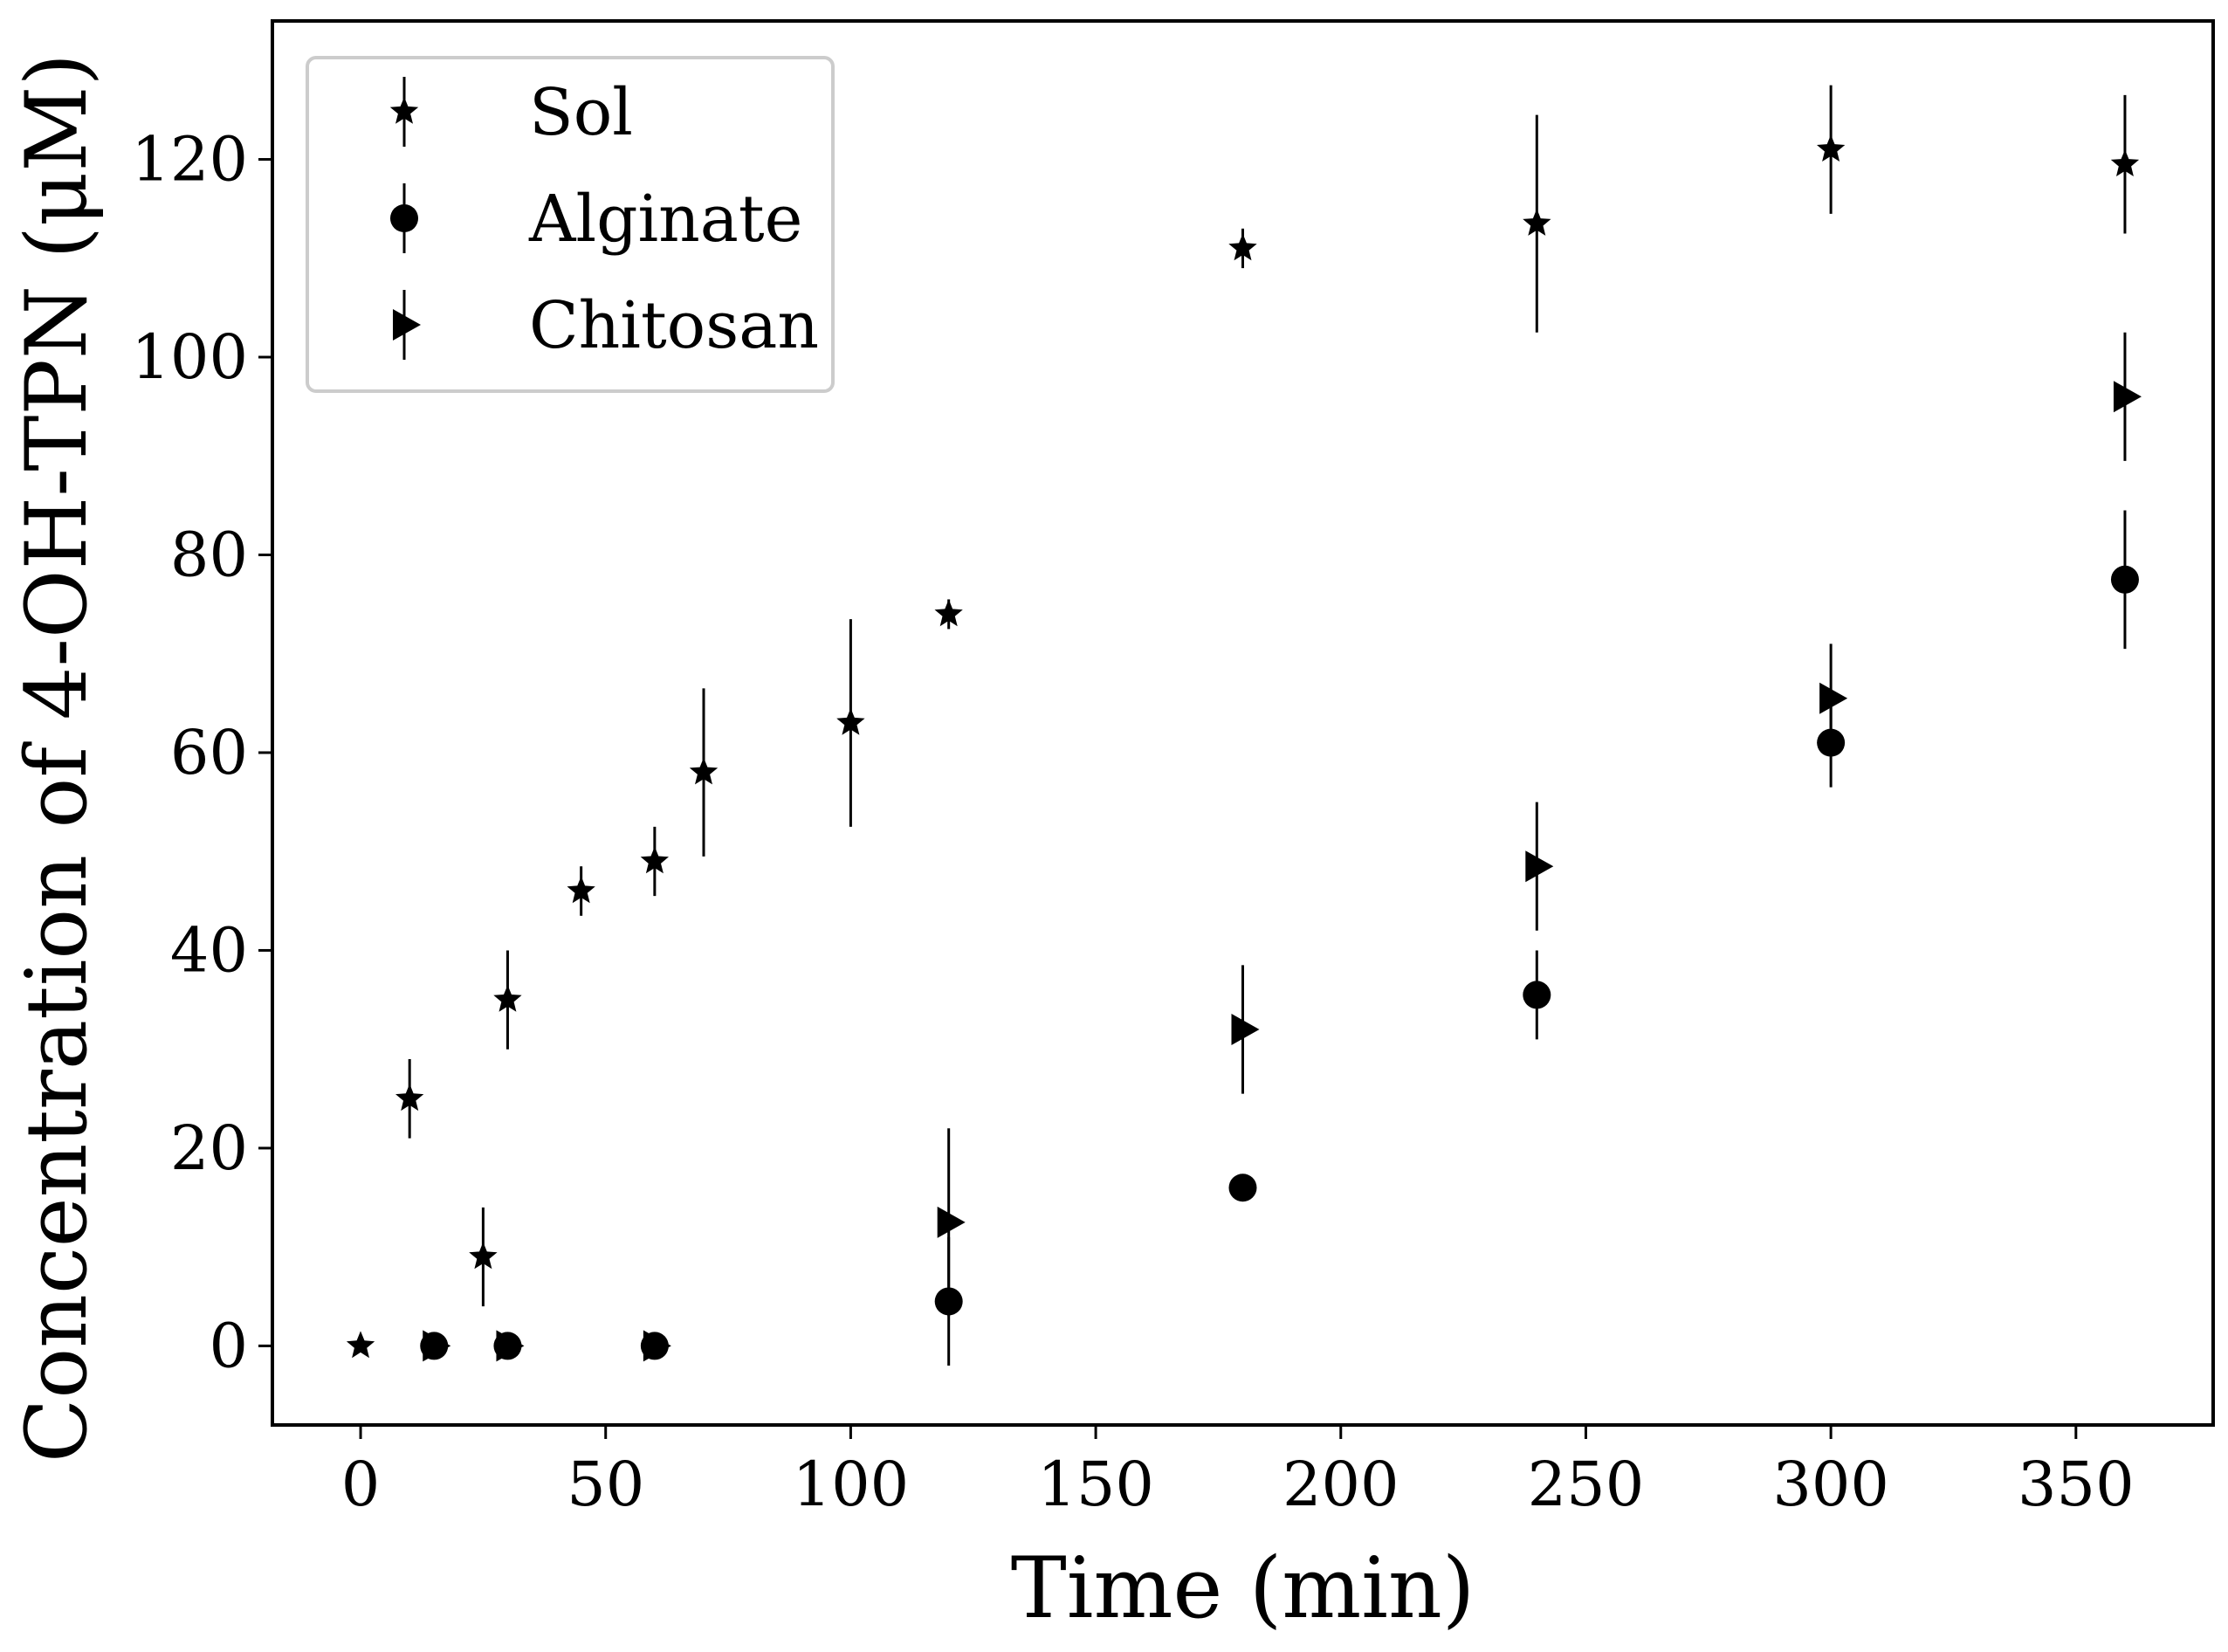 Image resolution: width=2228 pixels, height=1652 pixels. Describe the element at coordinates (2076, 1484) in the screenshot. I see `x-tick-label: 350` at that location.